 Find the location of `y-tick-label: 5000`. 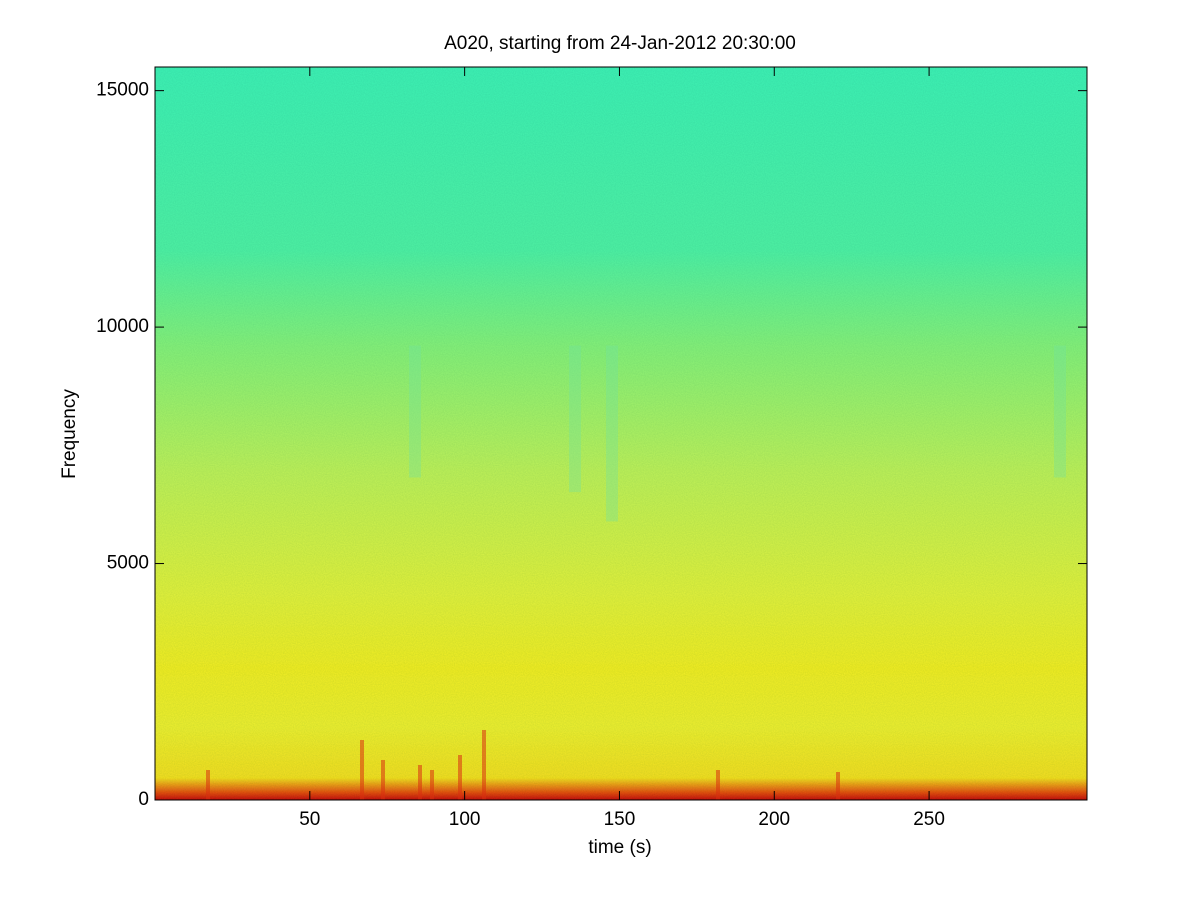

y-tick-label: 5000 is located at coordinates (128, 563).